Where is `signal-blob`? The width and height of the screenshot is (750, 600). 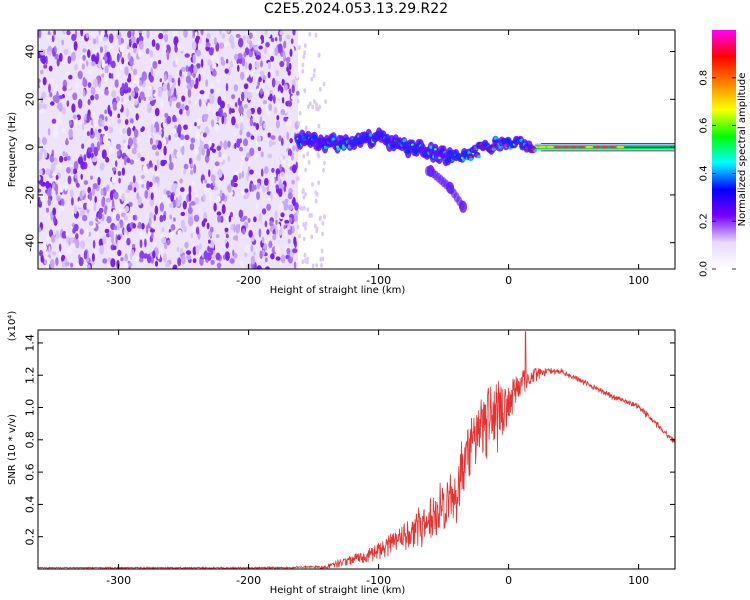
signal-blob is located at coordinates (343, 147).